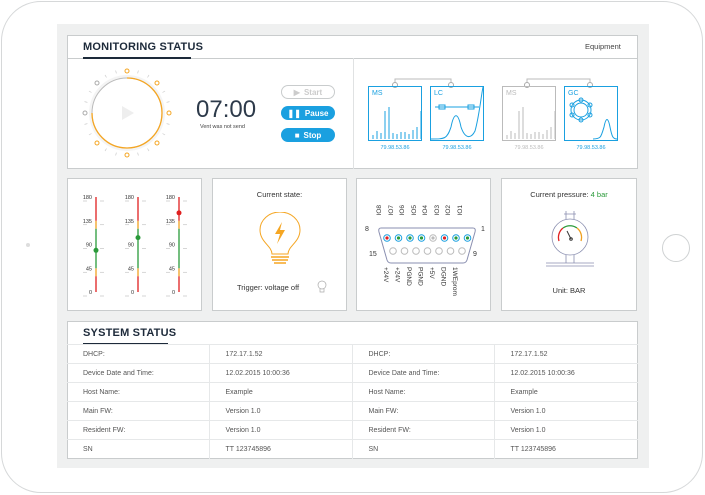 The height and width of the screenshot is (495, 705). I want to click on pin-label: IO4, so click(425, 210).